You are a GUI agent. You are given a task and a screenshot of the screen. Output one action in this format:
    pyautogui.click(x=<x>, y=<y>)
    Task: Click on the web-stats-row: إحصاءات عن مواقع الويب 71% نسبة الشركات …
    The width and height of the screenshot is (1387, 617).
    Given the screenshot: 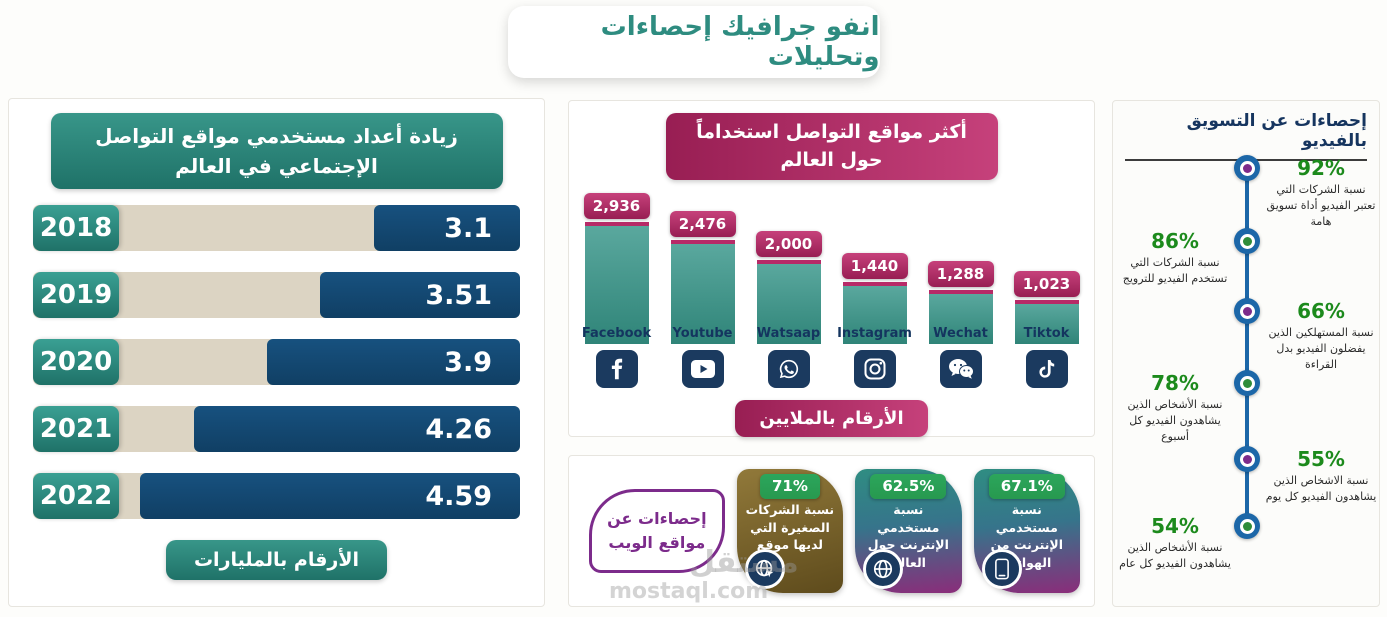 What is the action you would take?
    pyautogui.click(x=831, y=531)
    